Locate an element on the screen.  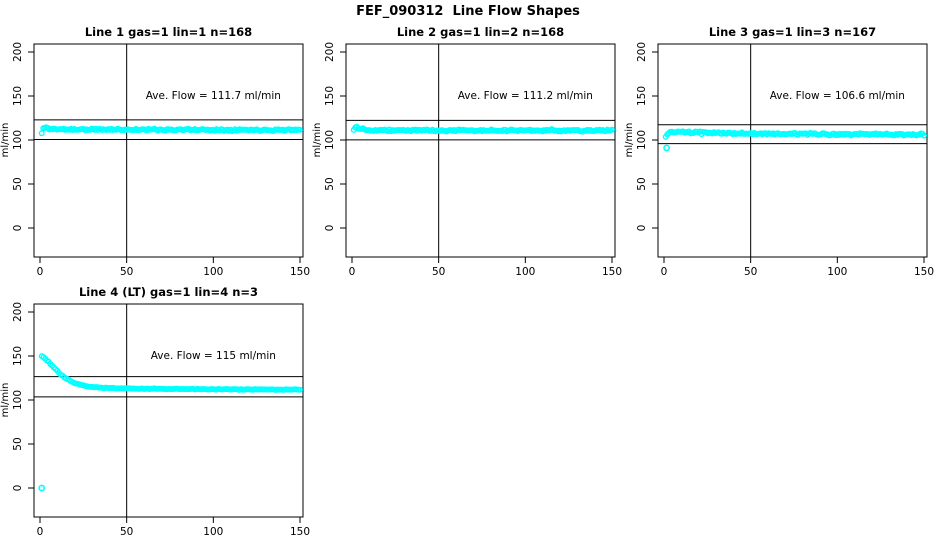
main-title: FEF_090312 Line Flow Shapes is located at coordinates (468, 11).